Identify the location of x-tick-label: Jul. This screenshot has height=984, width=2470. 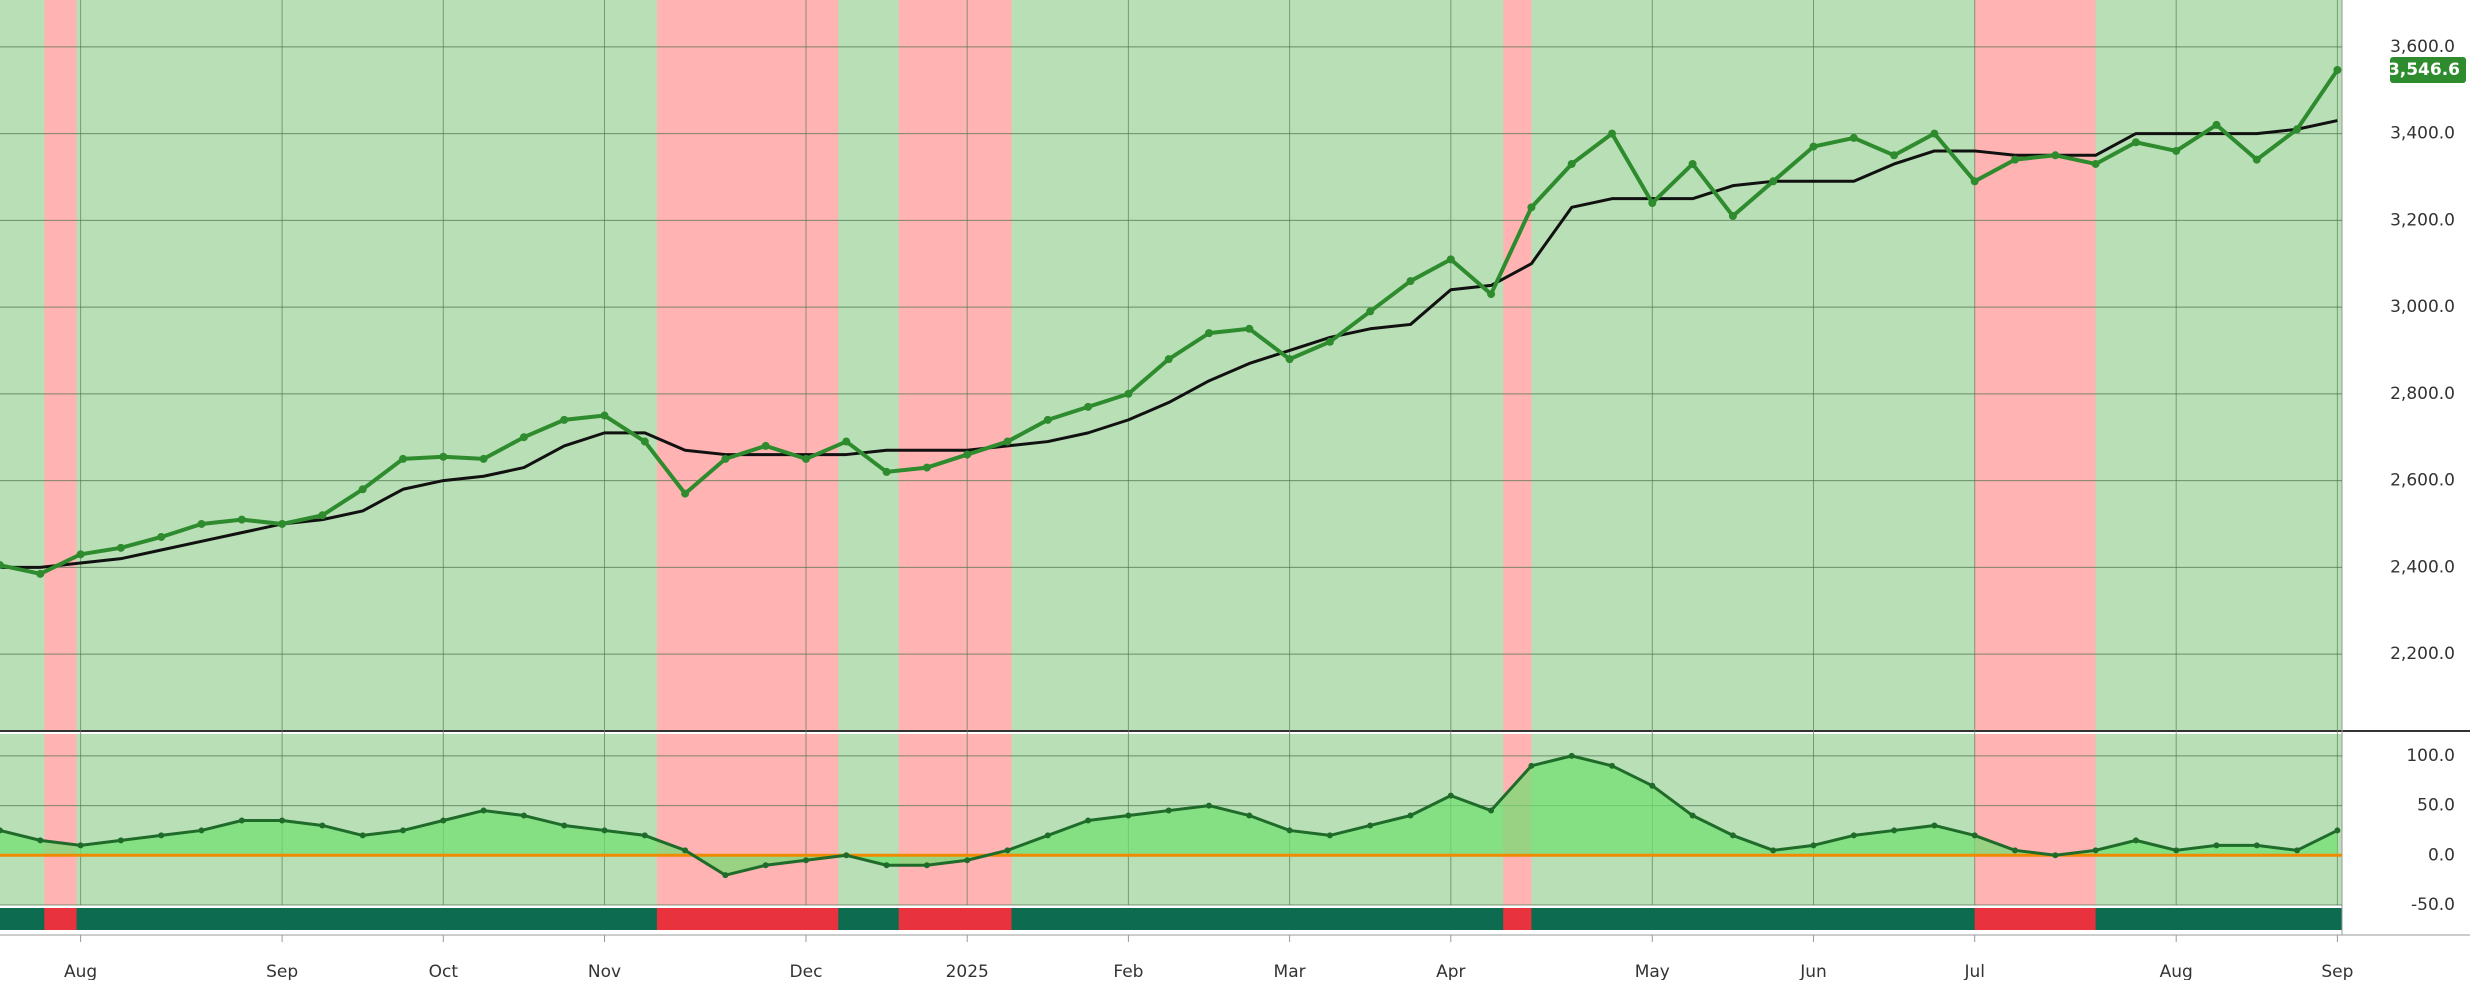
(1974, 971).